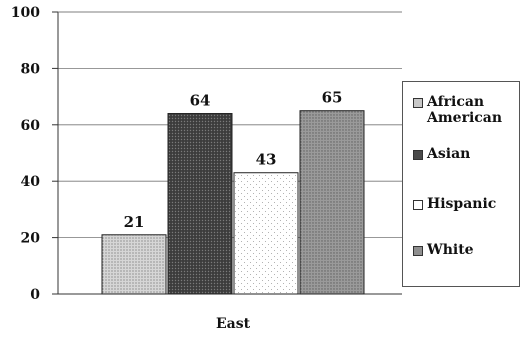 Image resolution: width=522 pixels, height=337 pixels. What do you see at coordinates (31, 126) in the screenshot?
I see `y-tick-label-60: 60` at bounding box center [31, 126].